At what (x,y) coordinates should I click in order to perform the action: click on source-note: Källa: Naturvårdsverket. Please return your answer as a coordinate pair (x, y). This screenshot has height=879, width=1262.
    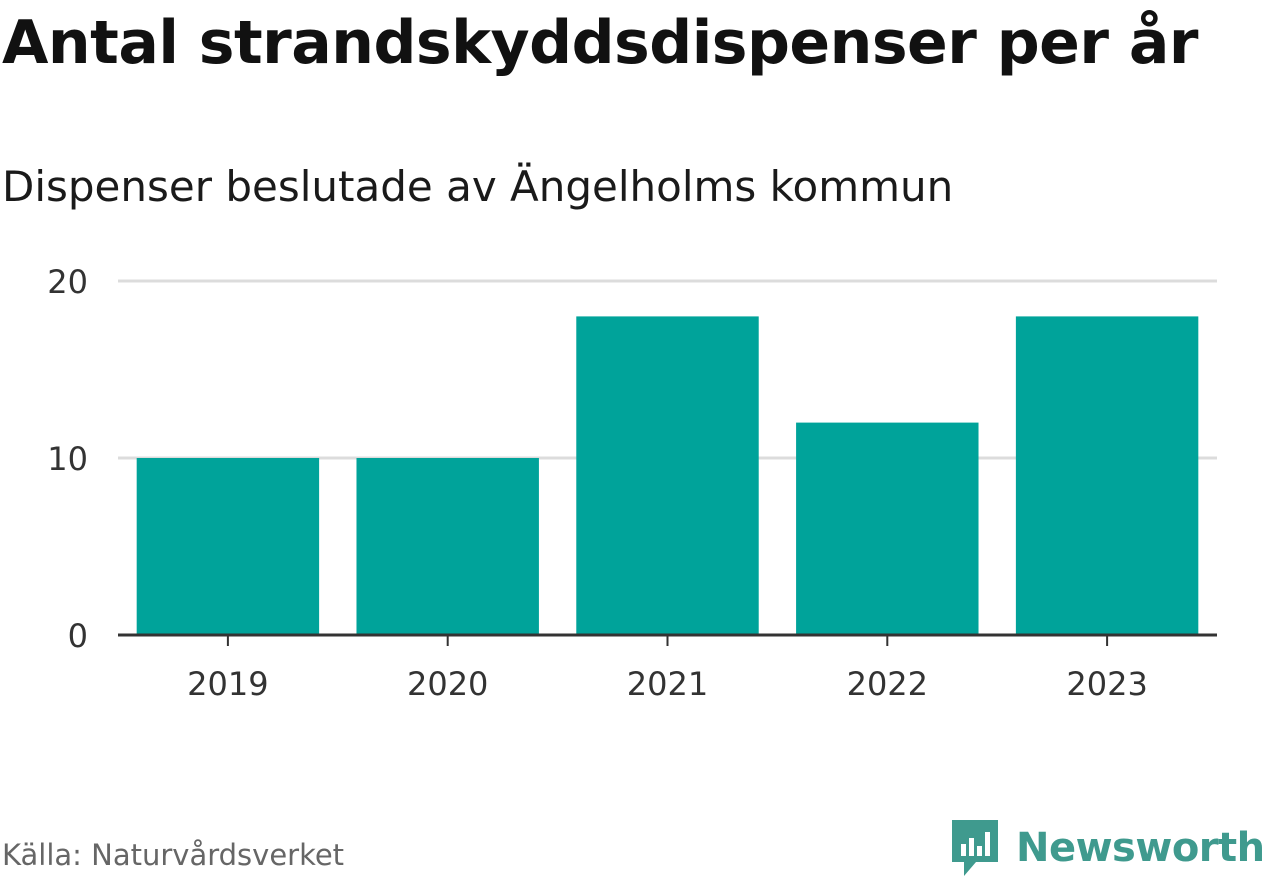
    Looking at the image, I should click on (173, 855).